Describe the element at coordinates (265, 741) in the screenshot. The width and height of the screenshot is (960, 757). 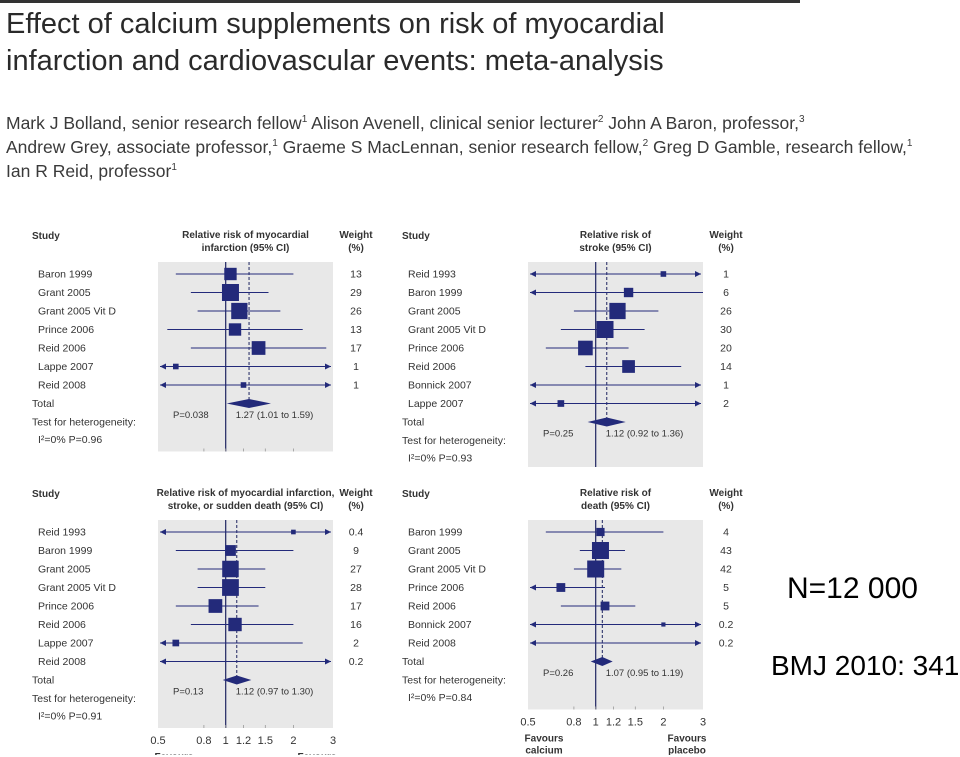
I see `x-tick-label: 1.5` at that location.